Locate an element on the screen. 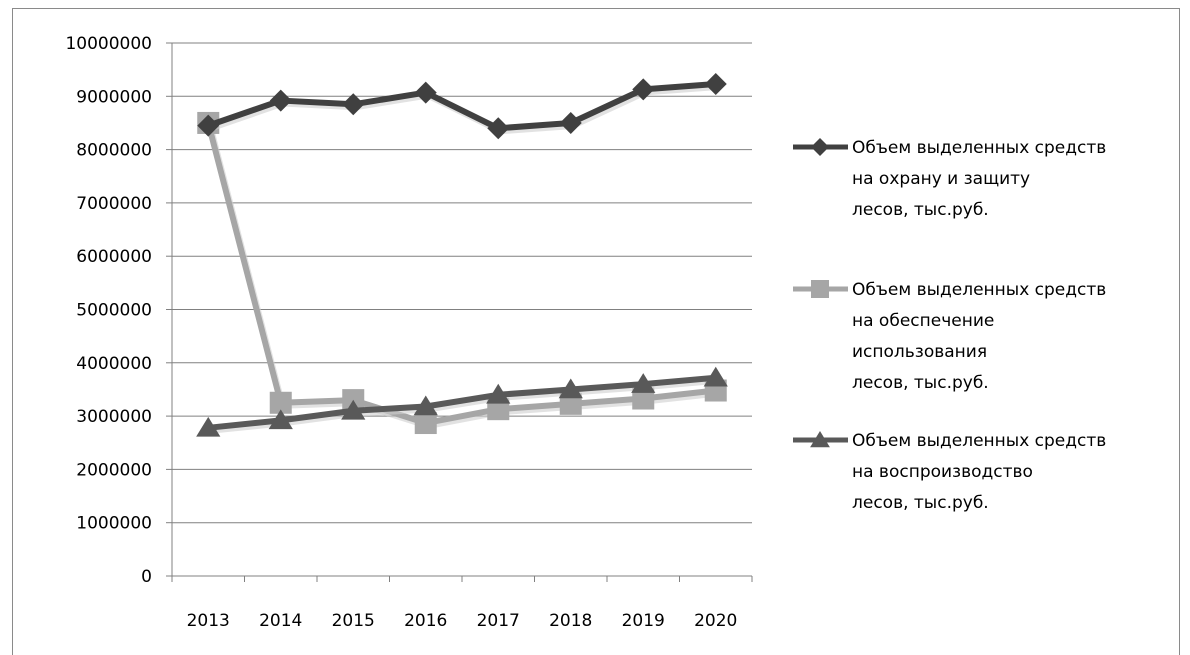 The height and width of the screenshot is (655, 1190). legend-label-1: Объем выделенных средств is located at coordinates (979, 148).